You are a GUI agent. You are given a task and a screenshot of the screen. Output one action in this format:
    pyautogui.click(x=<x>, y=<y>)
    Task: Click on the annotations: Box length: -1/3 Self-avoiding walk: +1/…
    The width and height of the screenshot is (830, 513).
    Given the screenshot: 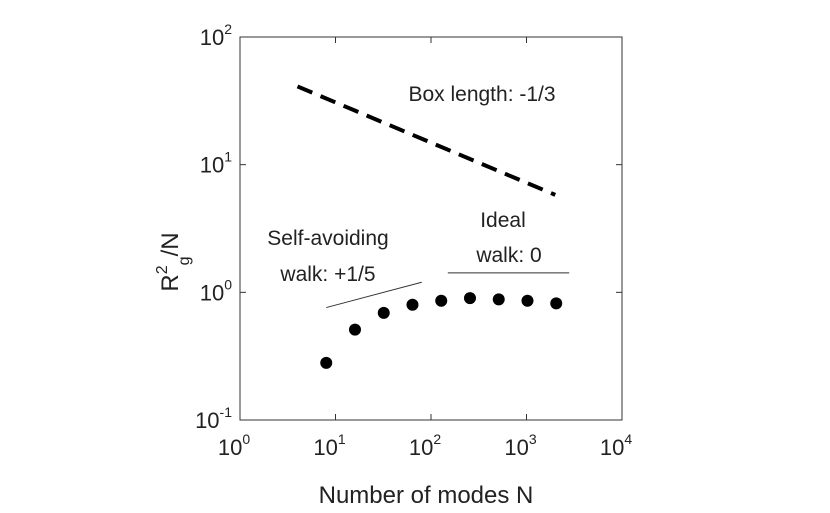 What is the action you would take?
    pyautogui.click(x=411, y=184)
    